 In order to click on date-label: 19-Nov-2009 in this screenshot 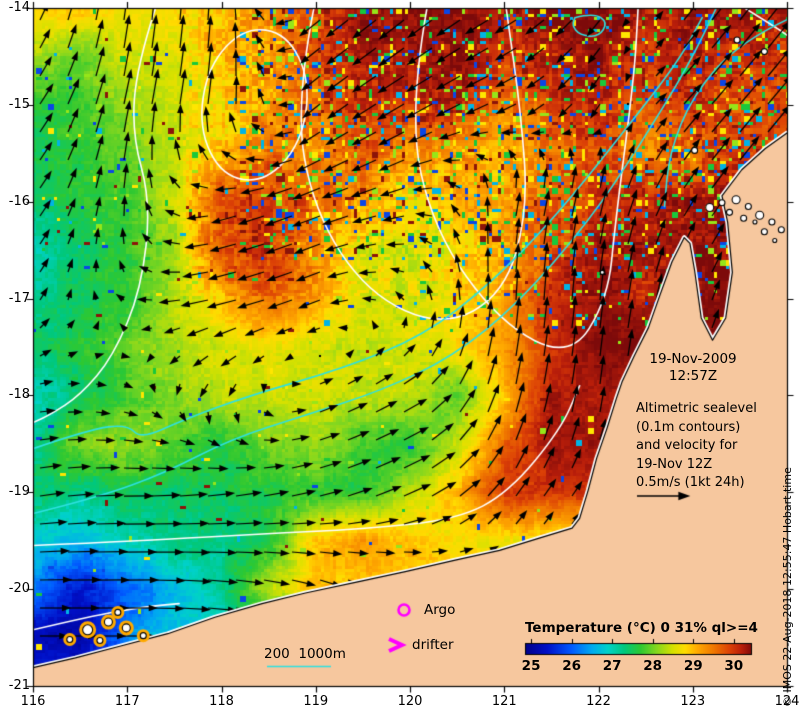, I will do `click(693, 359)`.